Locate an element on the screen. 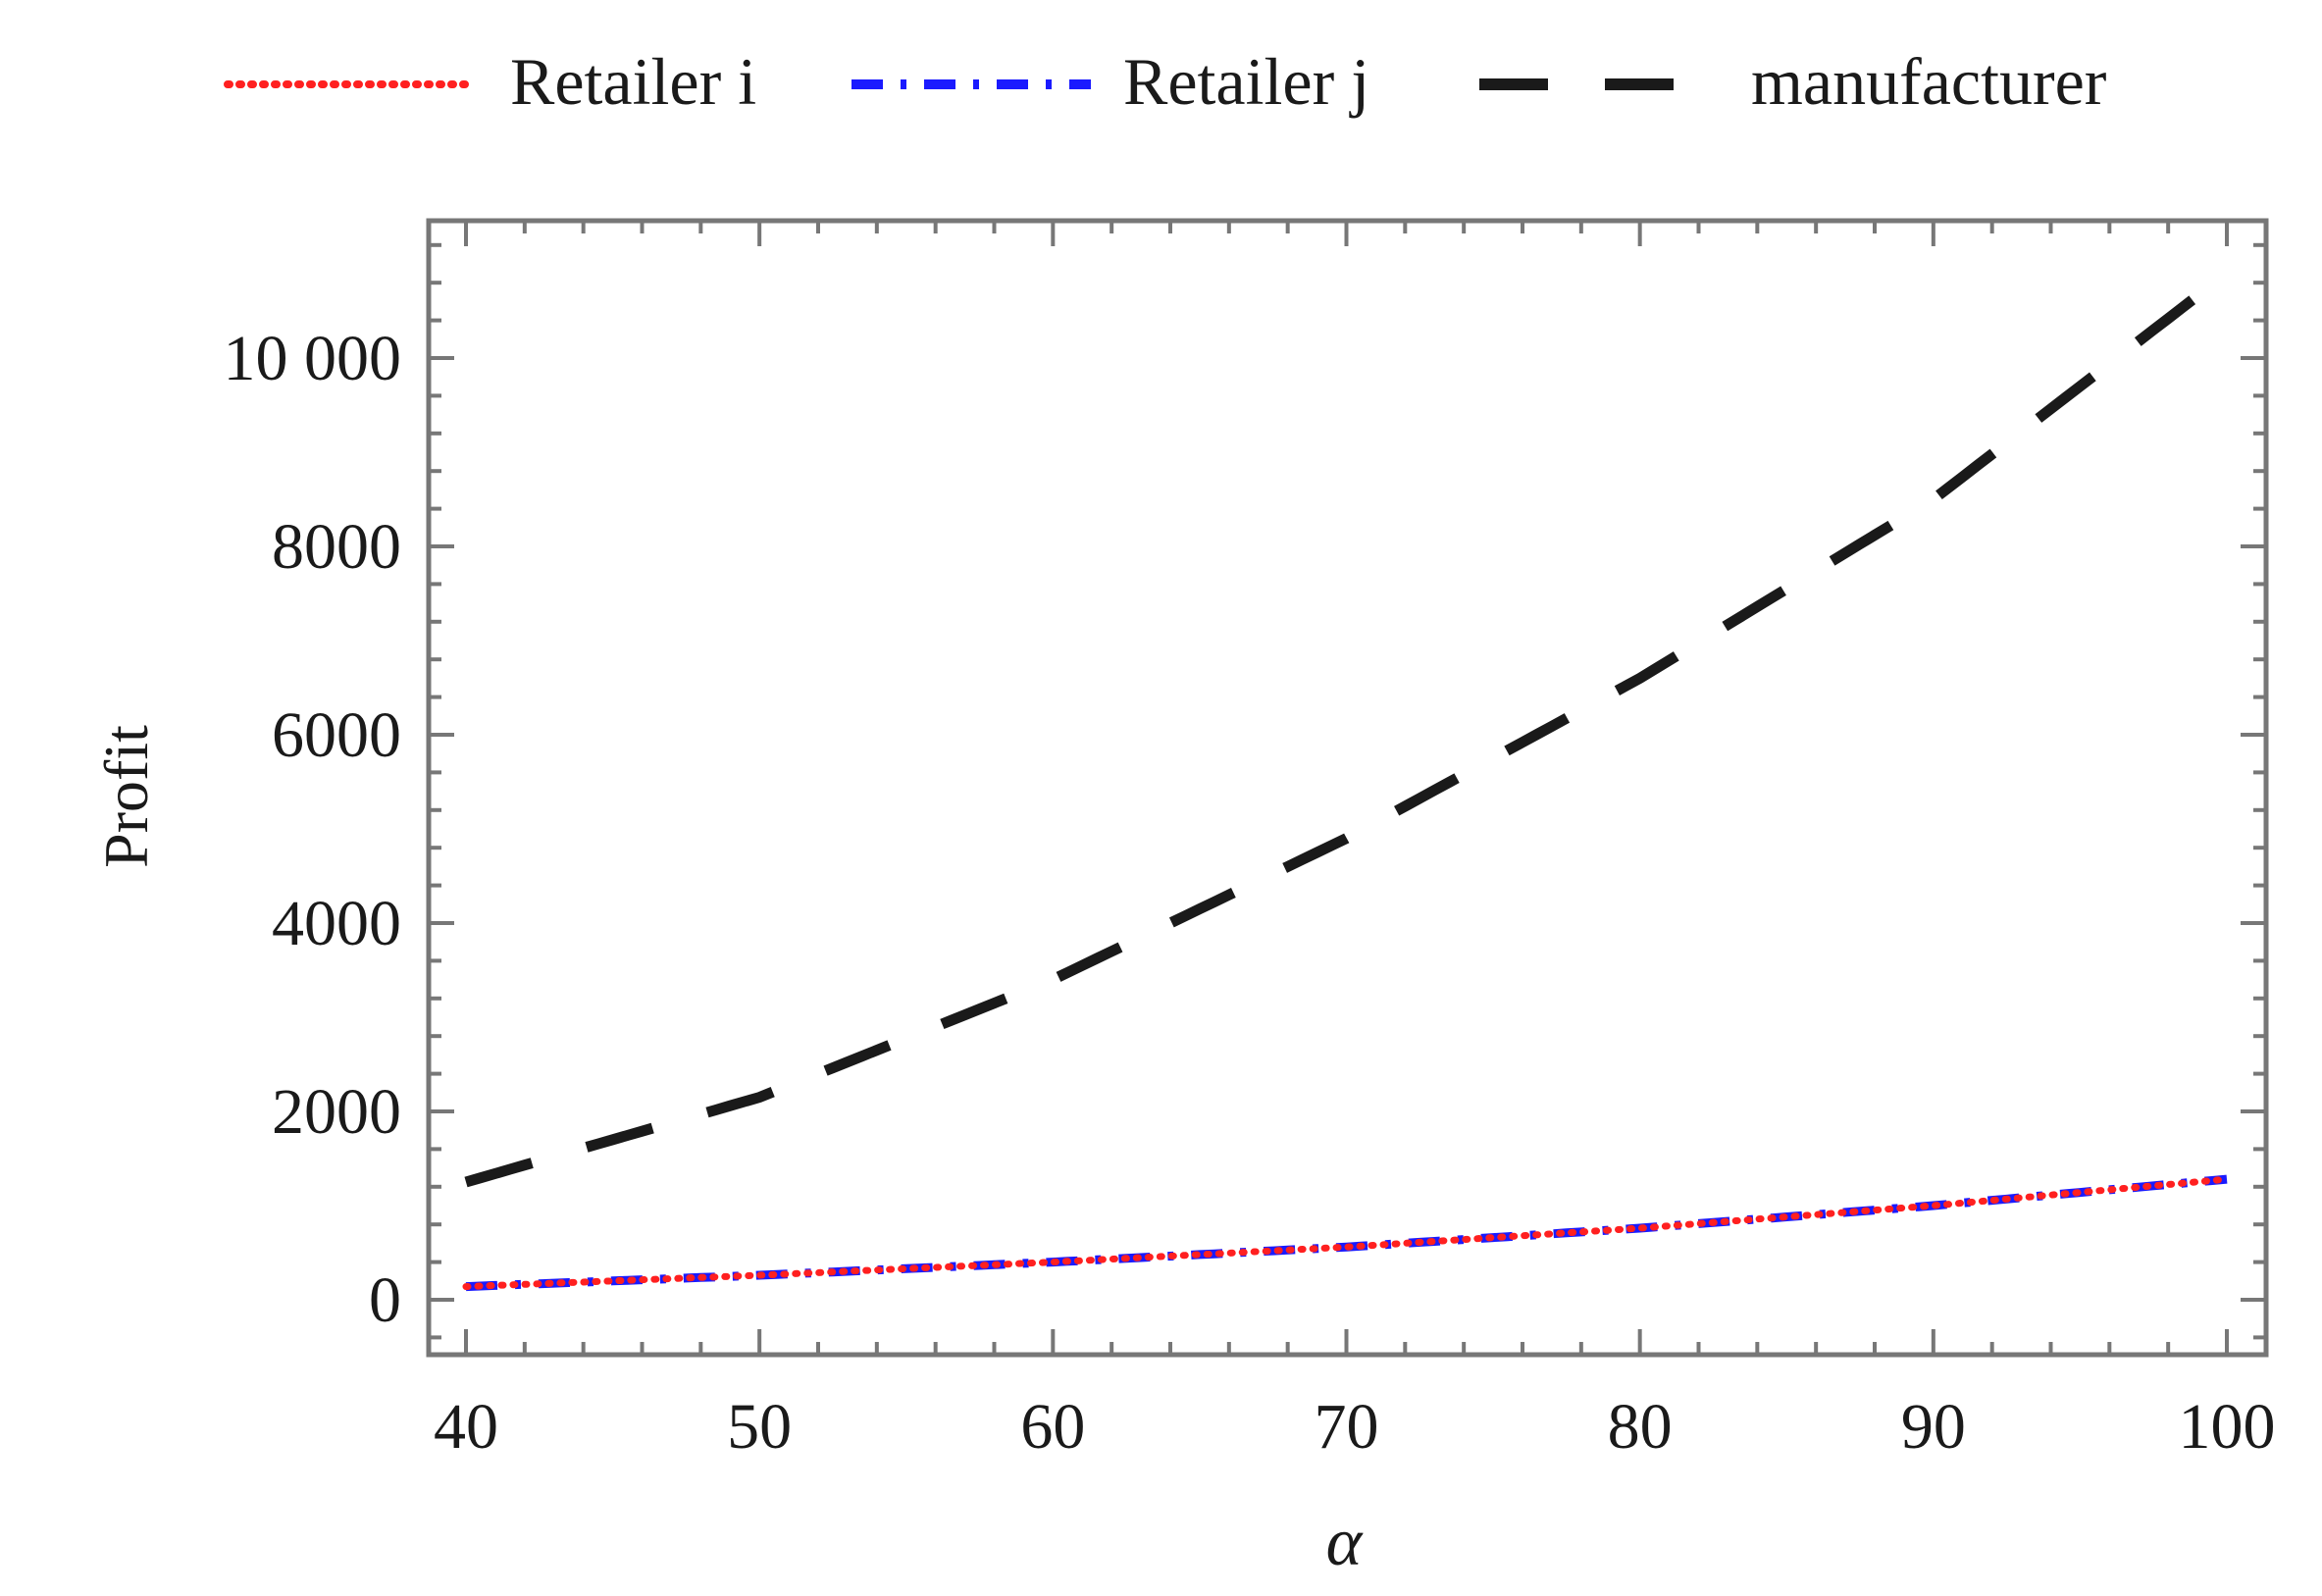  y-tick-label: 6000 is located at coordinates (336, 735).